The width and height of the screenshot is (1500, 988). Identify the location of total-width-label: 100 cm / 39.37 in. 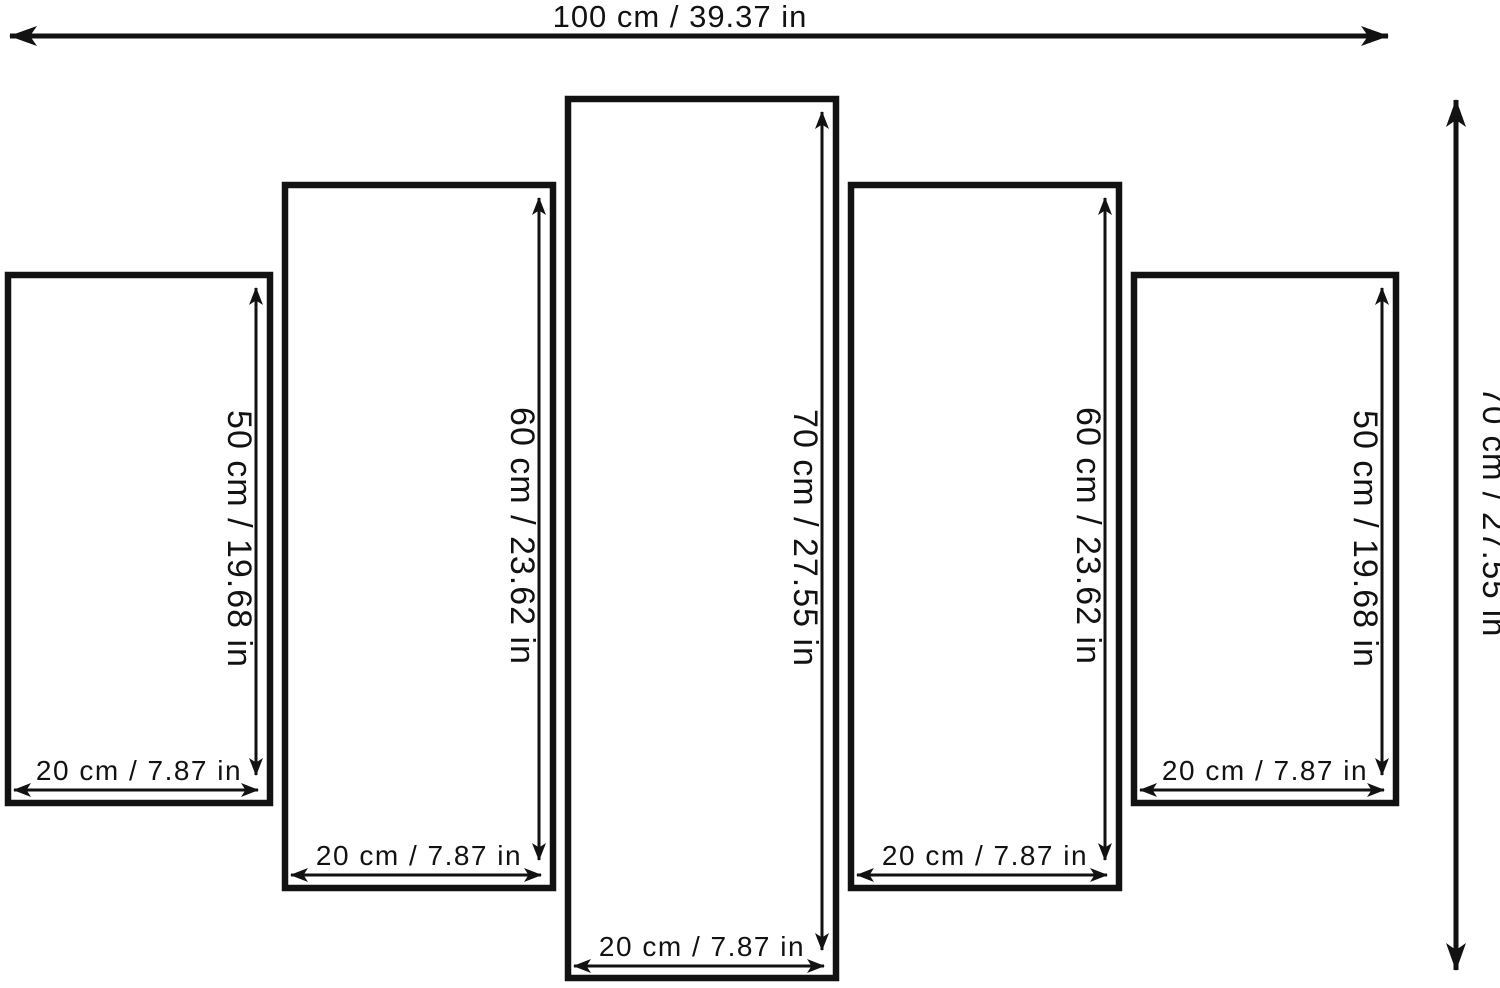
(680, 17).